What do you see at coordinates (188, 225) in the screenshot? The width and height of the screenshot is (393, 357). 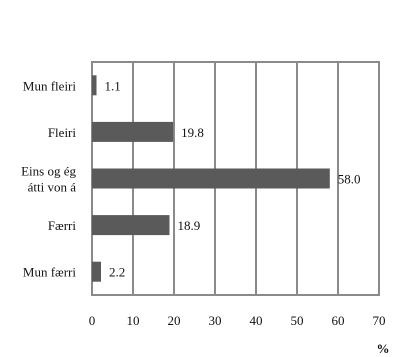 I see `data-label: 18.9` at bounding box center [188, 225].